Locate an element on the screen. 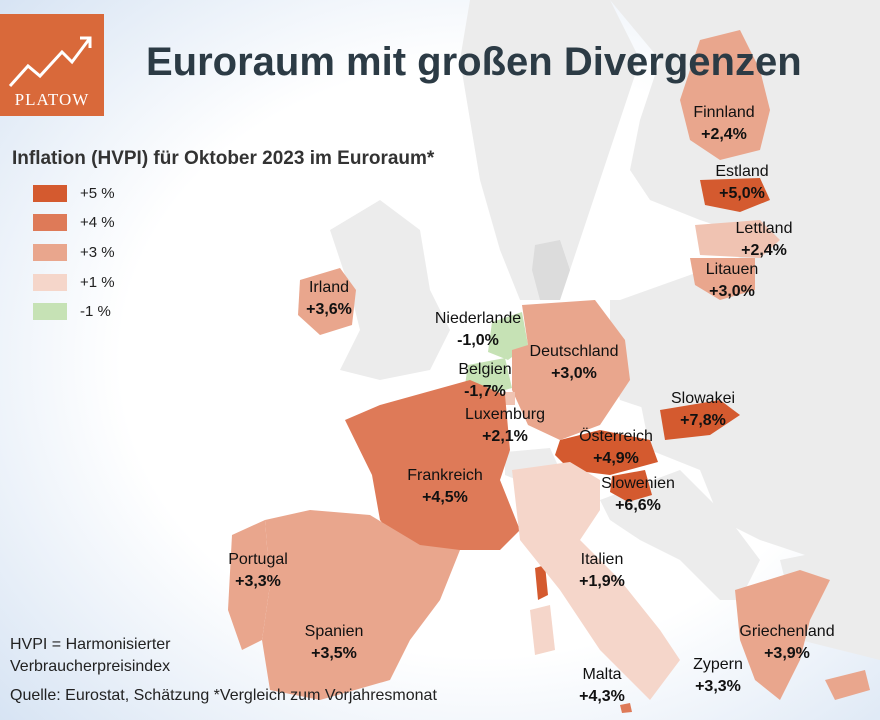  country-label-oesterreich: Österreich +4,9% is located at coordinates (616, 448).